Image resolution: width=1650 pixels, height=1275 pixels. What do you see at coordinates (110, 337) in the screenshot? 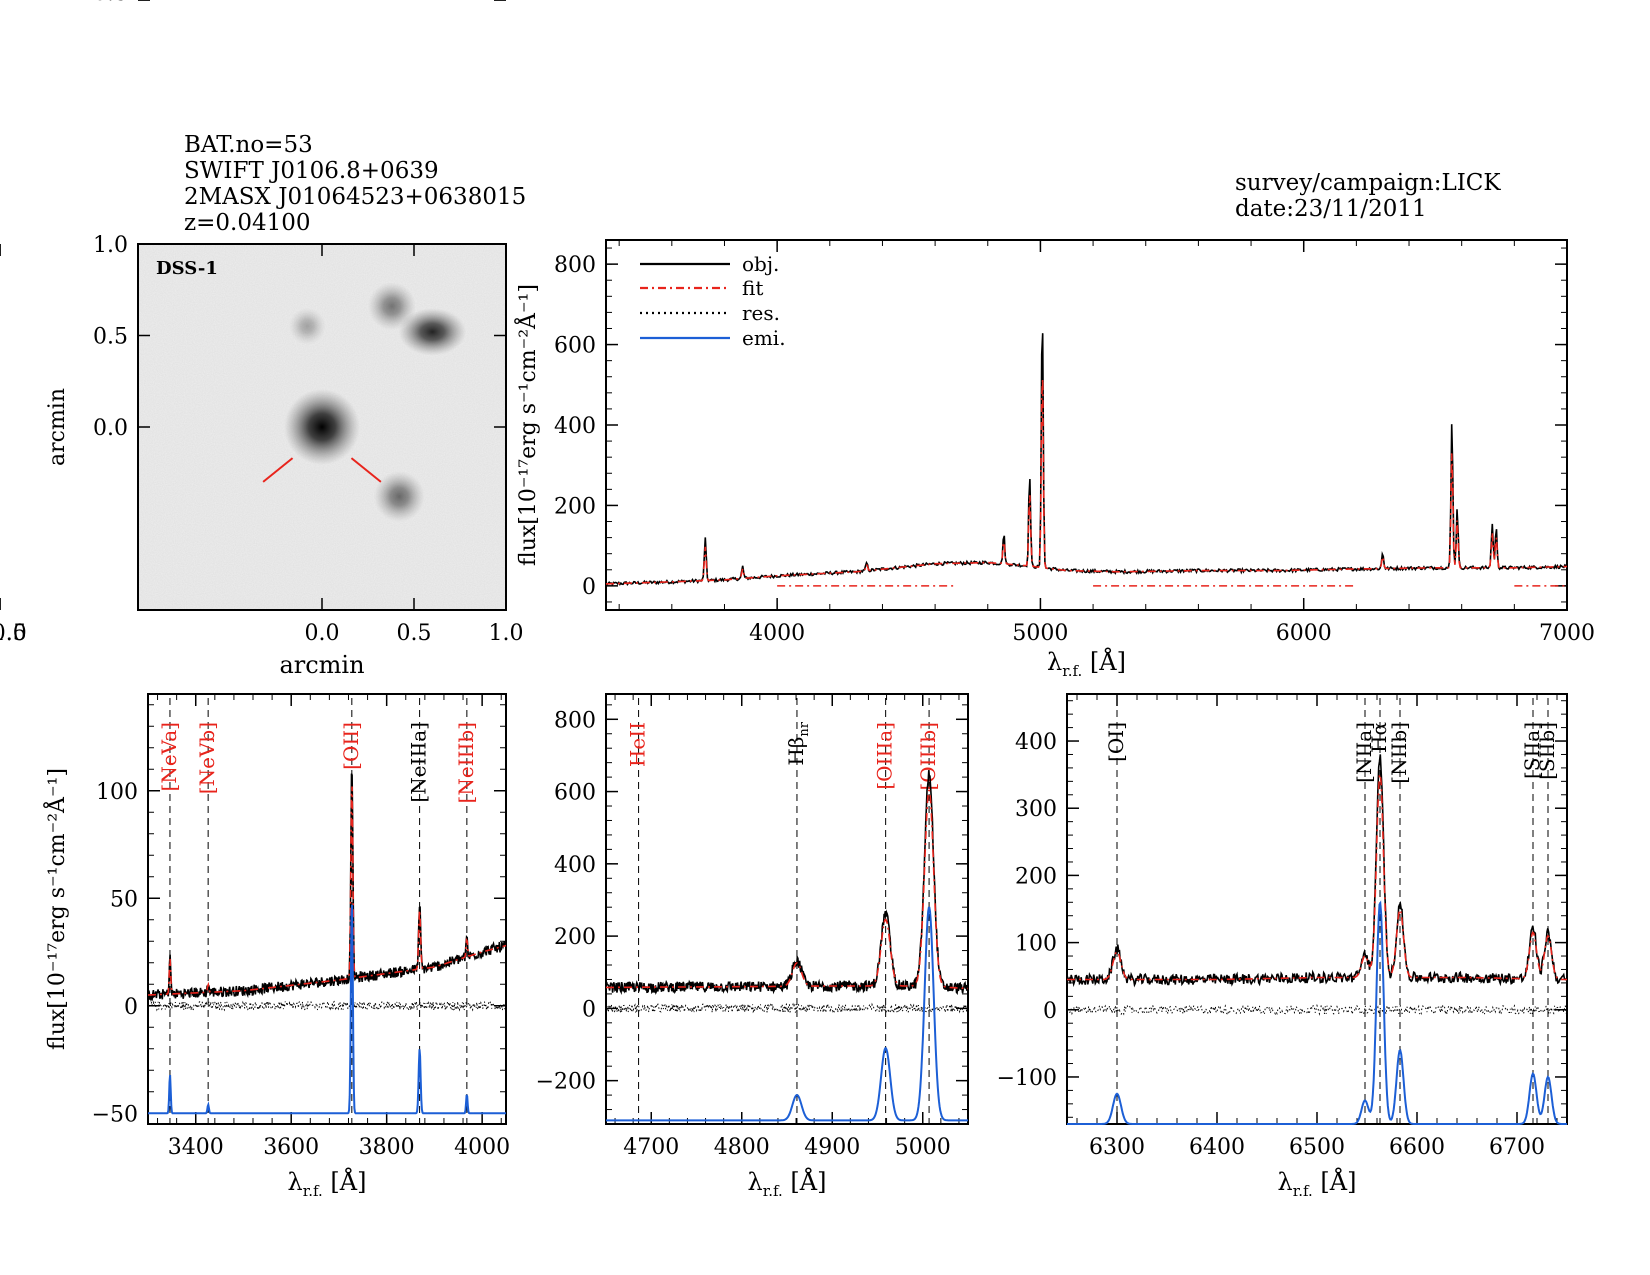
I see `y-tick-label: 0.5` at bounding box center [110, 337].